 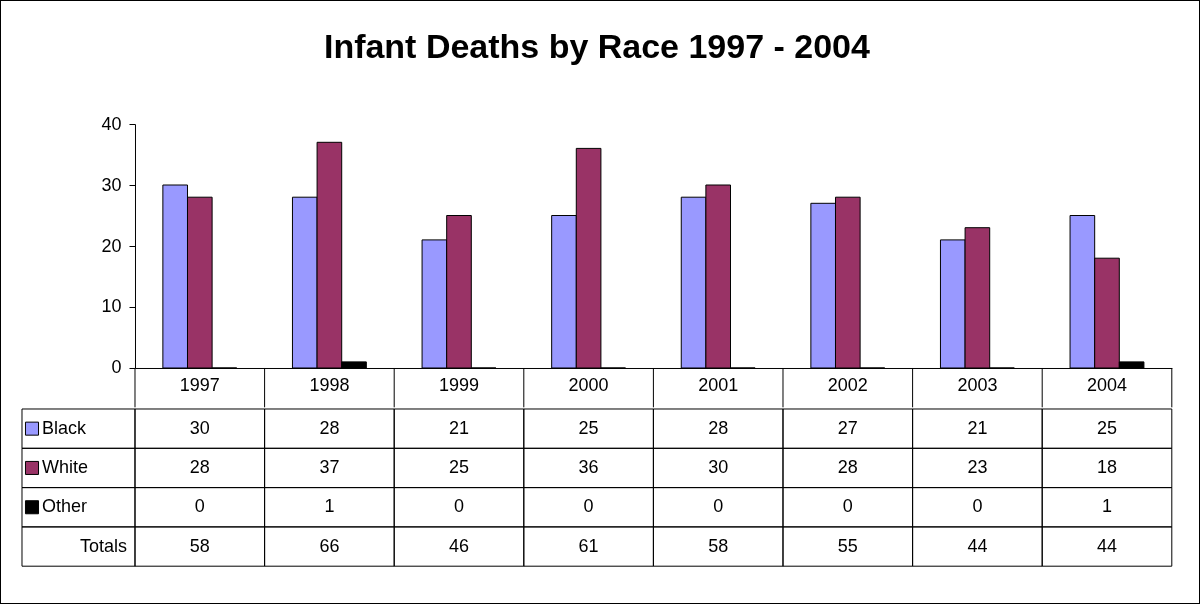 What do you see at coordinates (588, 385) in the screenshot?
I see `x-tick-label: 2000` at bounding box center [588, 385].